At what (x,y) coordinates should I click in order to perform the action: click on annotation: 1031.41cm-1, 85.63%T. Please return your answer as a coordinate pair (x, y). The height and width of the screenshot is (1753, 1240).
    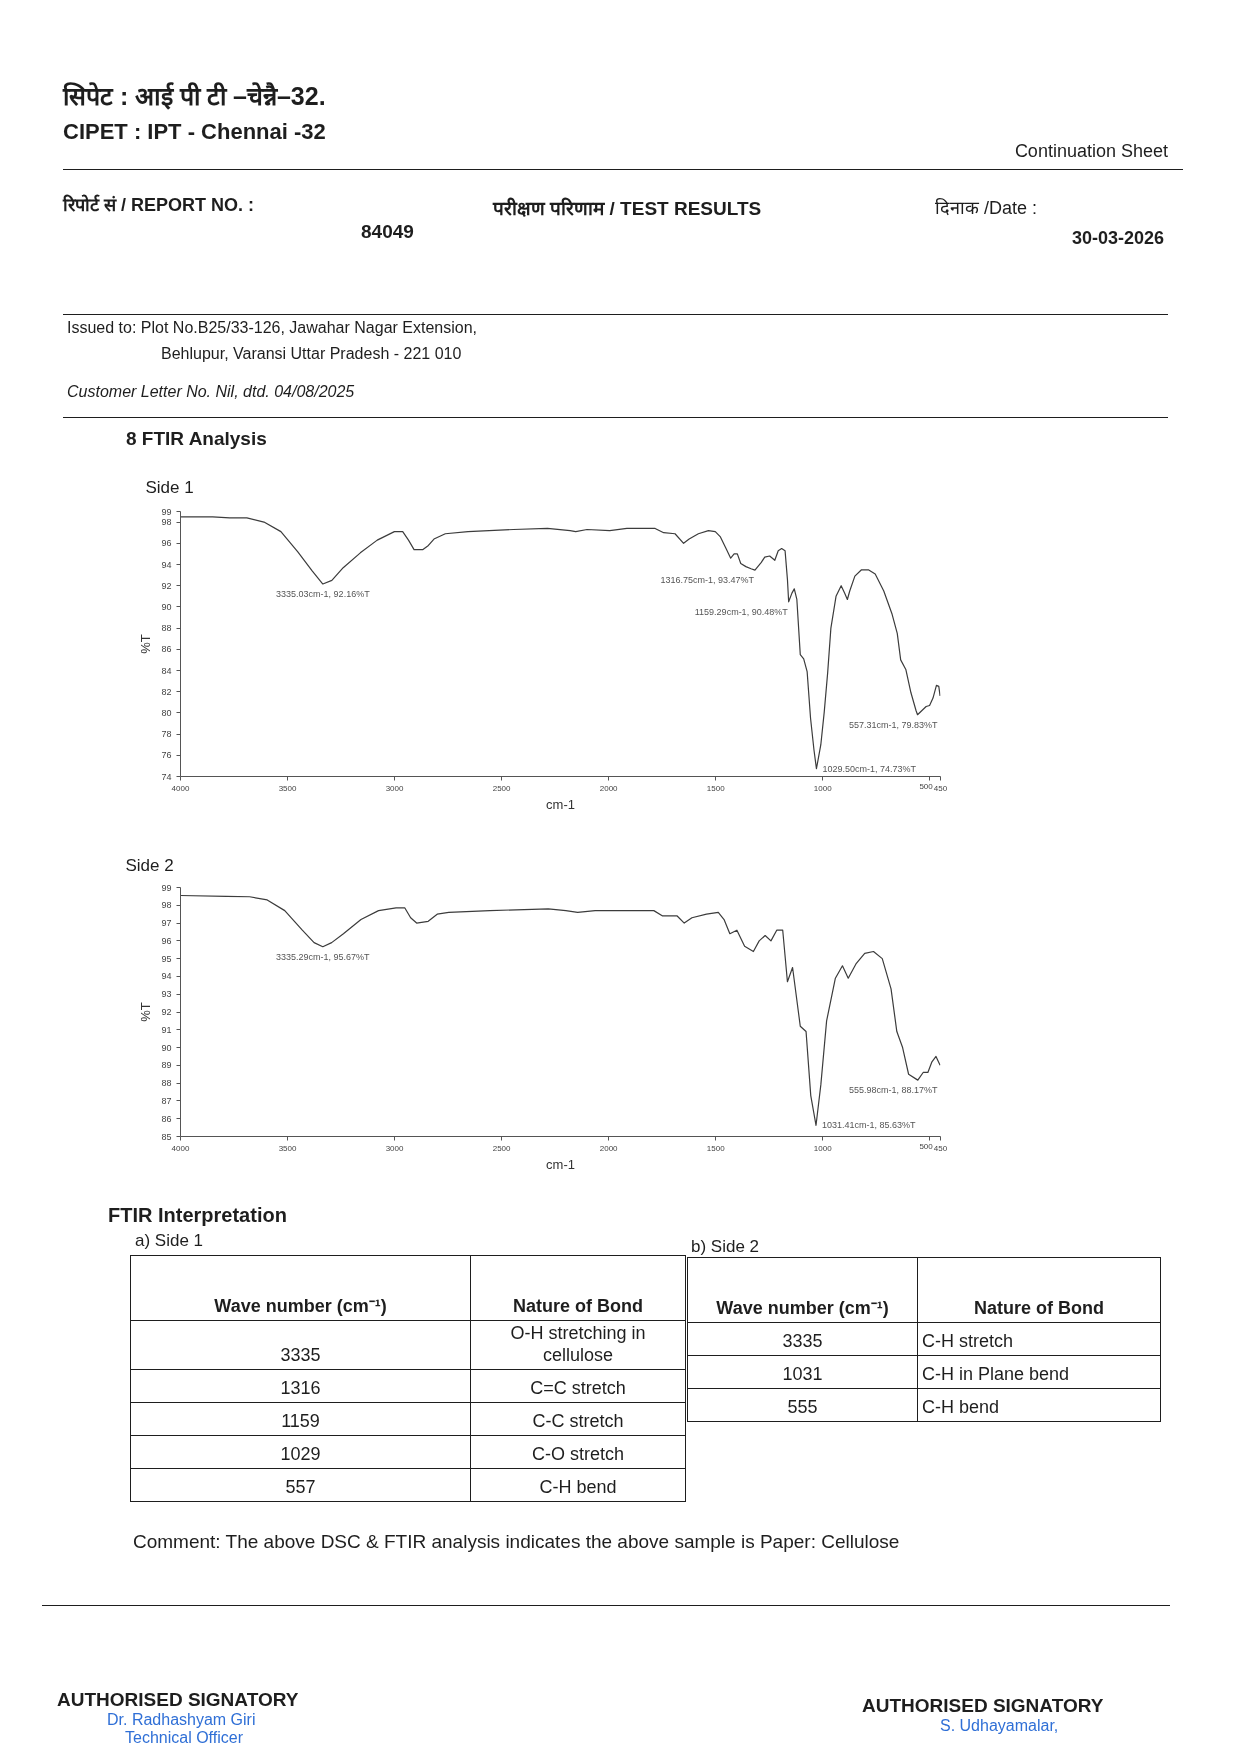
    Looking at the image, I should click on (869, 1125).